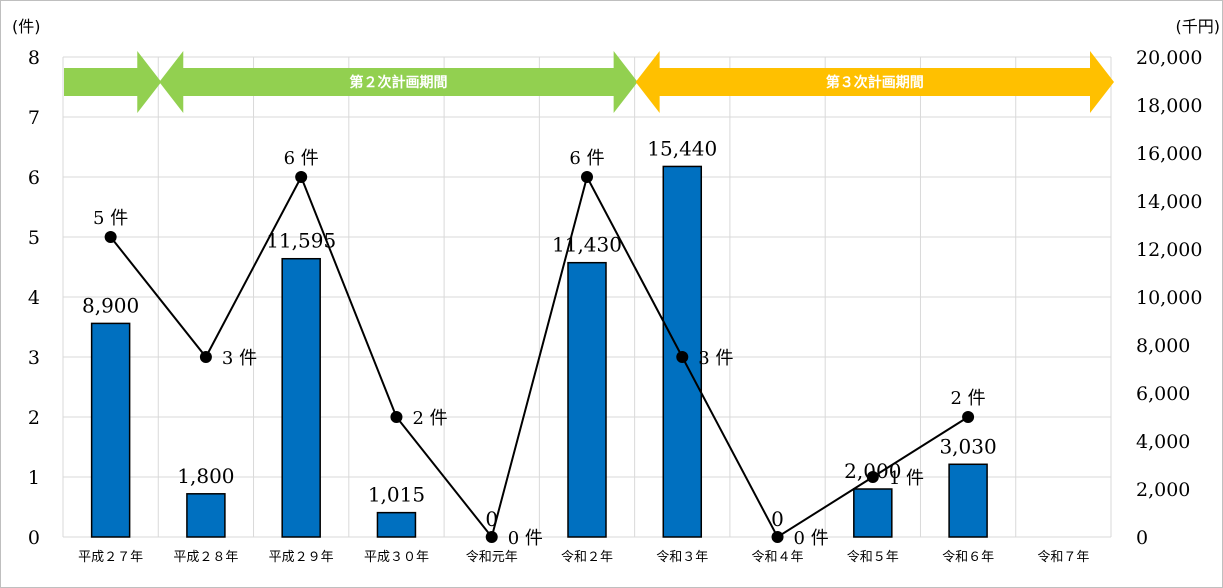 The image size is (1223, 588). I want to click on right-axis-unit: (千円), so click(1198, 26).